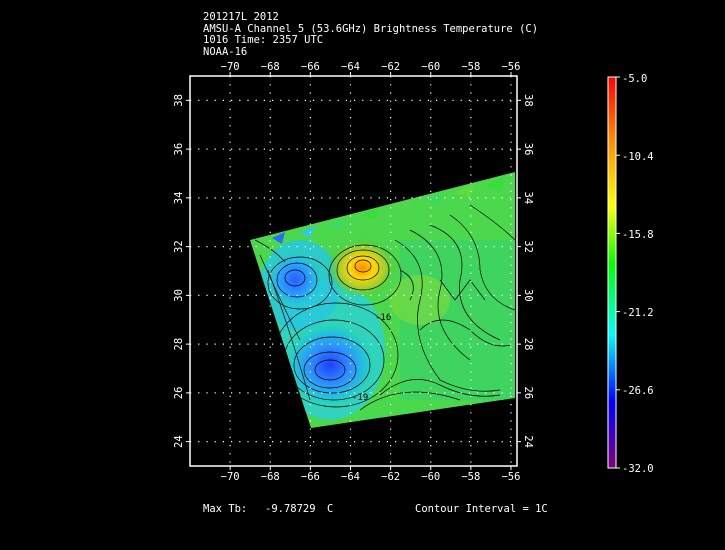 This screenshot has width=725, height=550. What do you see at coordinates (388, 210) in the screenshot?
I see `swath-edge-fragments` at bounding box center [388, 210].